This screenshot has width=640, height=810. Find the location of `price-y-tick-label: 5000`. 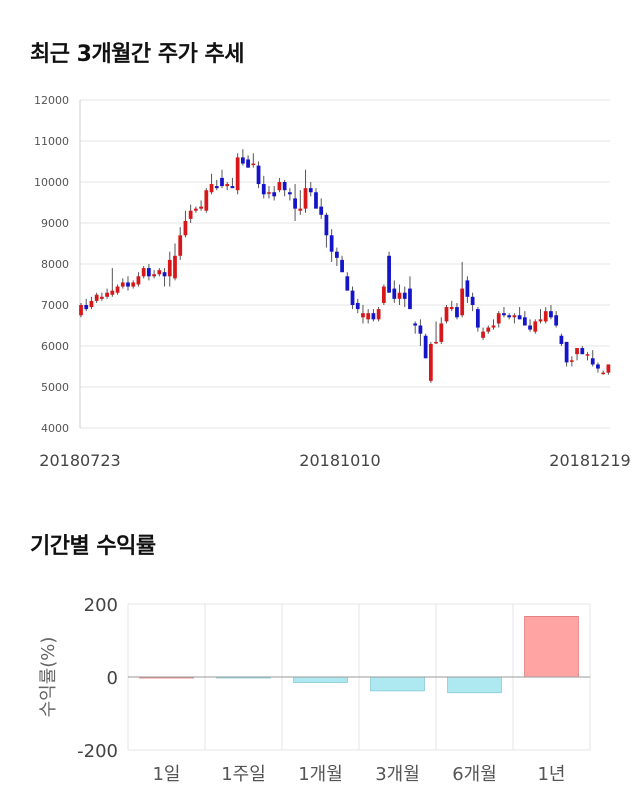

price-y-tick-label: 5000 is located at coordinates (55, 387).